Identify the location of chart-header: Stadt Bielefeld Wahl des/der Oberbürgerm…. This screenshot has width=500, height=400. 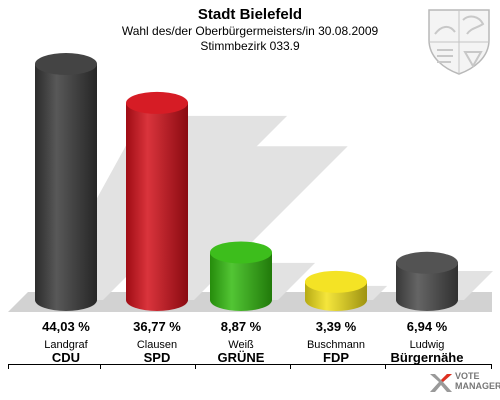
(250, 30).